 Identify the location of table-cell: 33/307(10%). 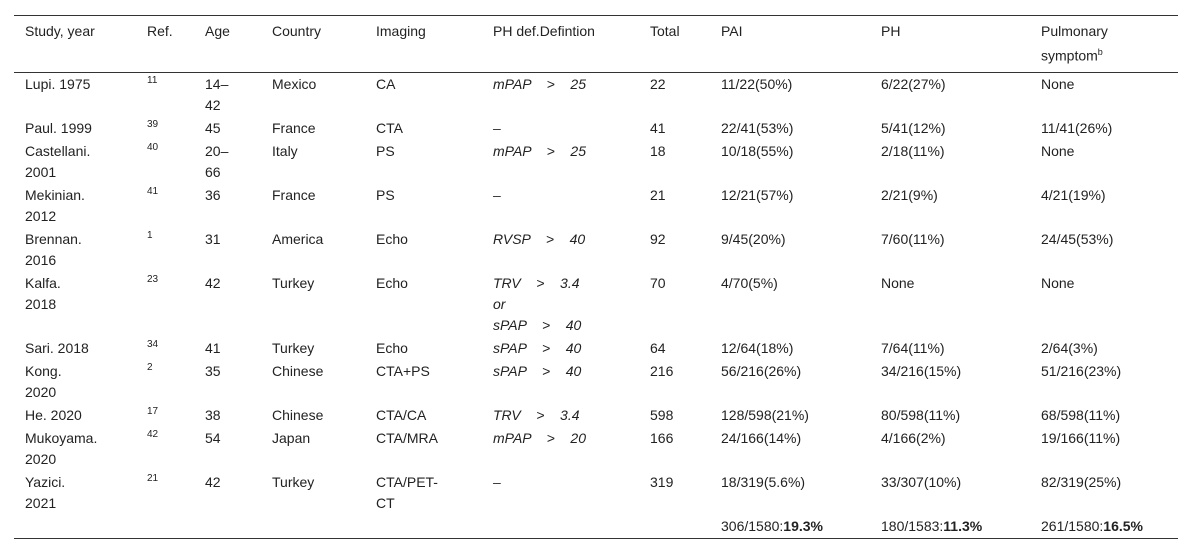
(921, 481).